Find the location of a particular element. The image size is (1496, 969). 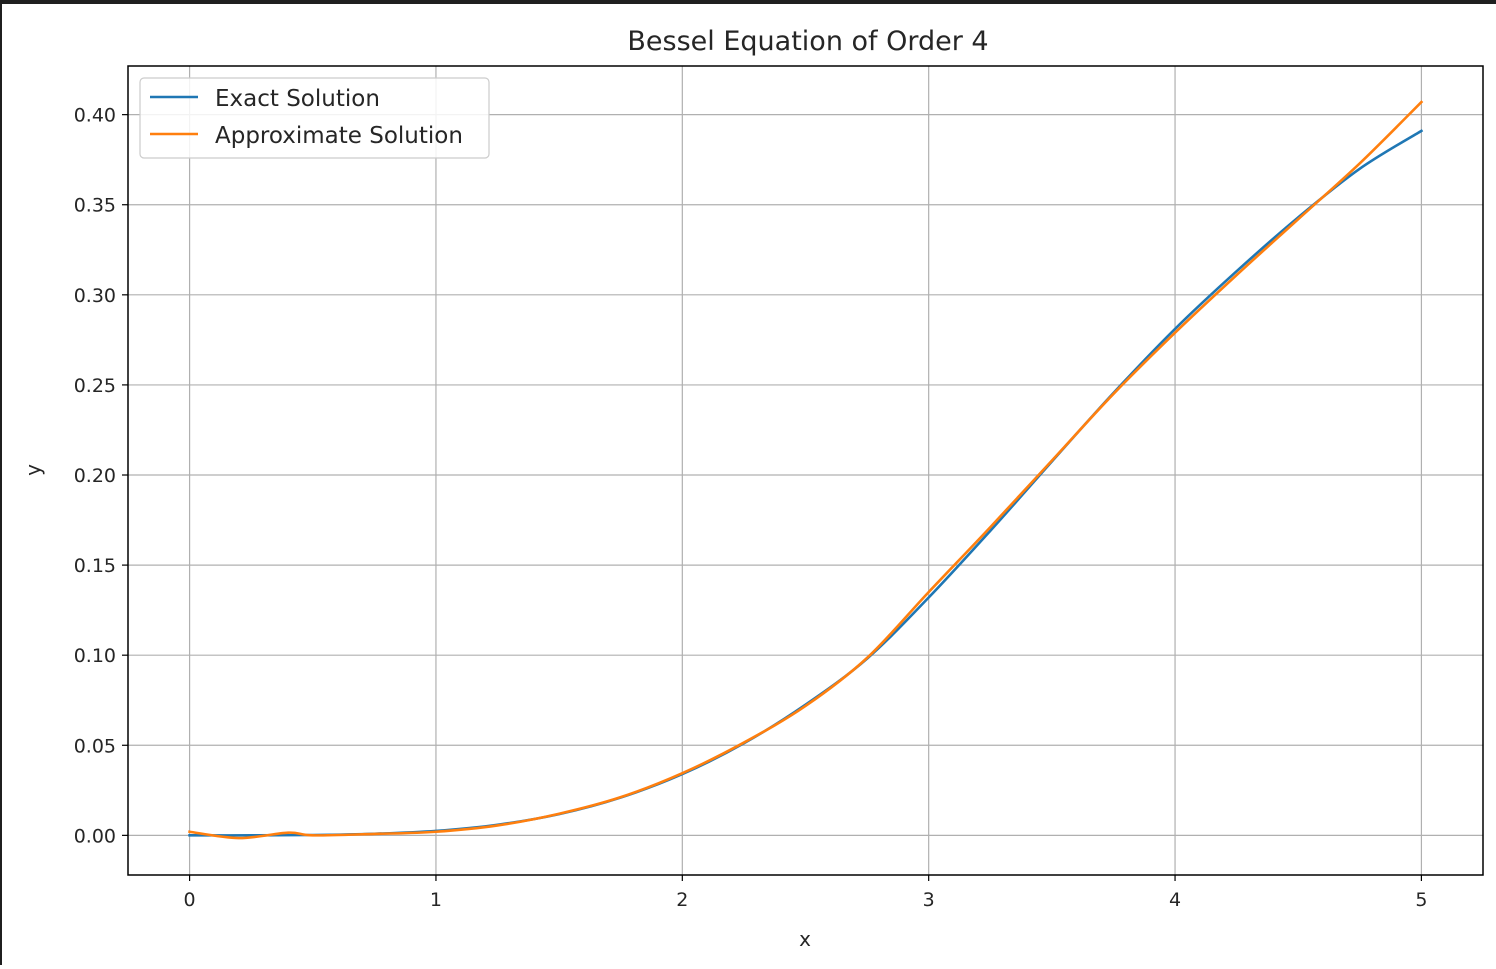

legend-box is located at coordinates (314, 118).